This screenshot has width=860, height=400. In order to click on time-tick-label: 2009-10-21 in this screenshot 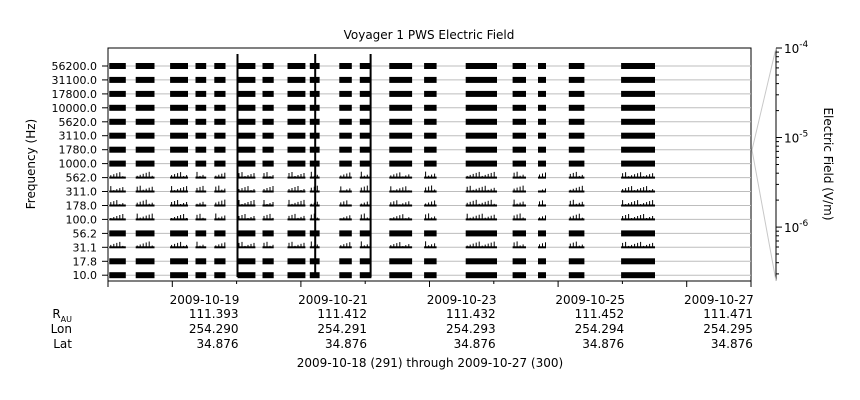, I will do `click(333, 300)`.